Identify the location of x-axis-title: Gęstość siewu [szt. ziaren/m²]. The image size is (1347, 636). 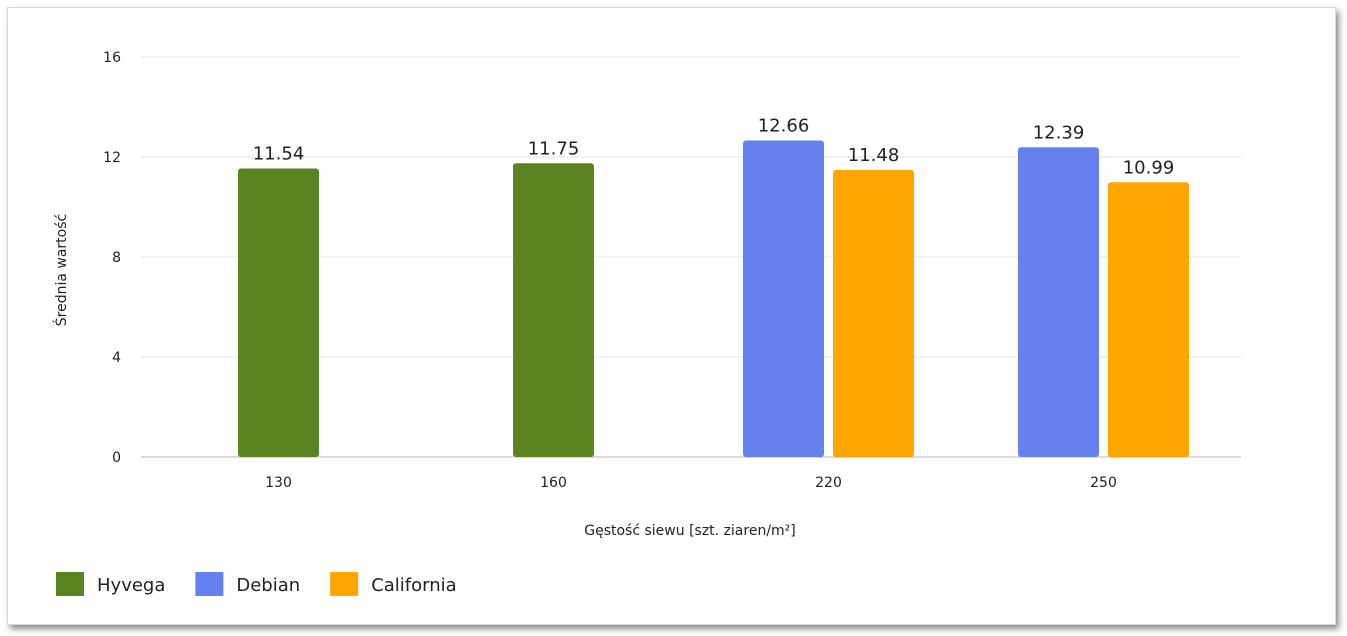
(690, 531).